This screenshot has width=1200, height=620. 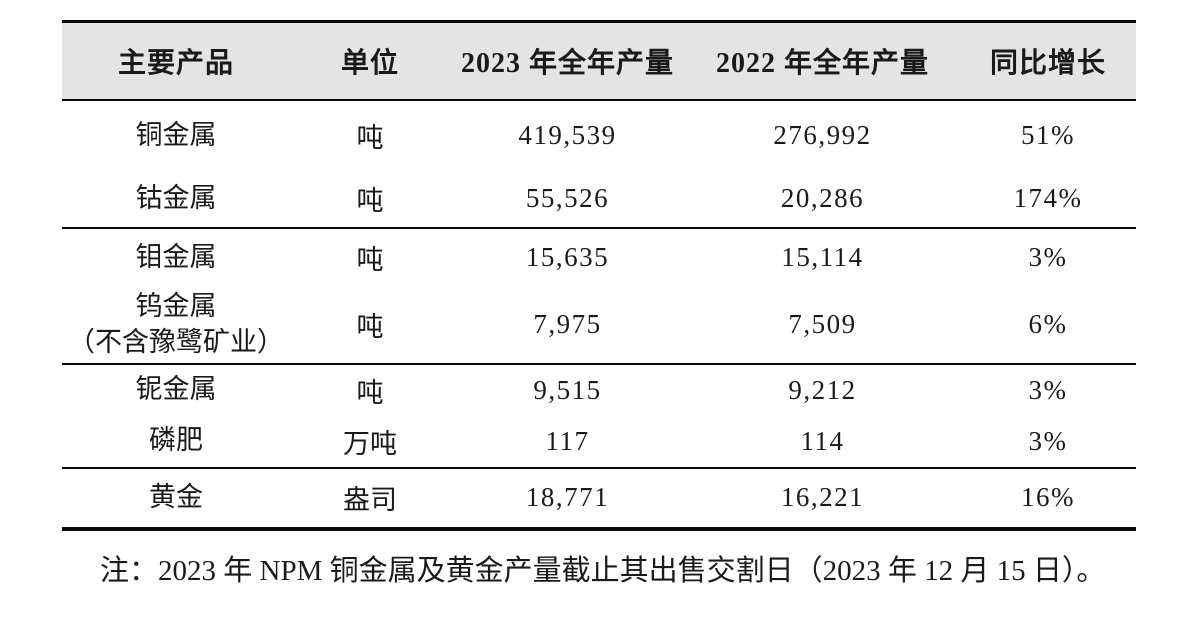 What do you see at coordinates (567, 135) in the screenshot?
I see `cell-2023-output: 419,539` at bounding box center [567, 135].